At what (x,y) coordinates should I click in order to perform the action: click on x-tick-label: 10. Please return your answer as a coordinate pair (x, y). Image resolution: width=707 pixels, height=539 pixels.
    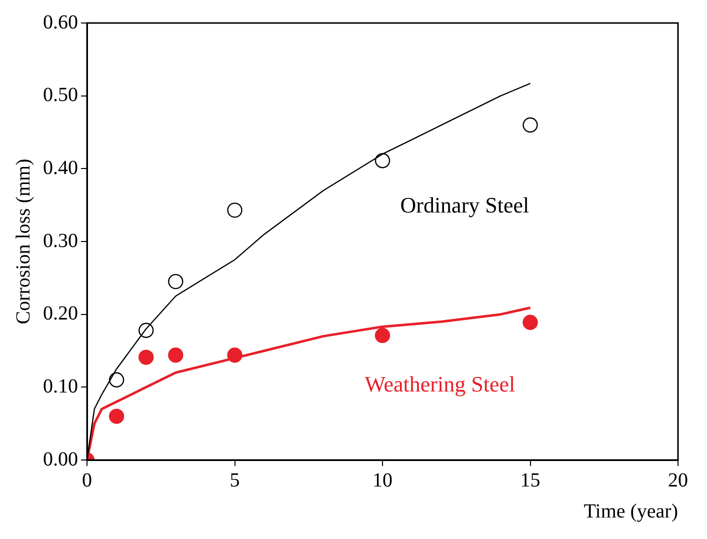
    Looking at the image, I should click on (382, 480).